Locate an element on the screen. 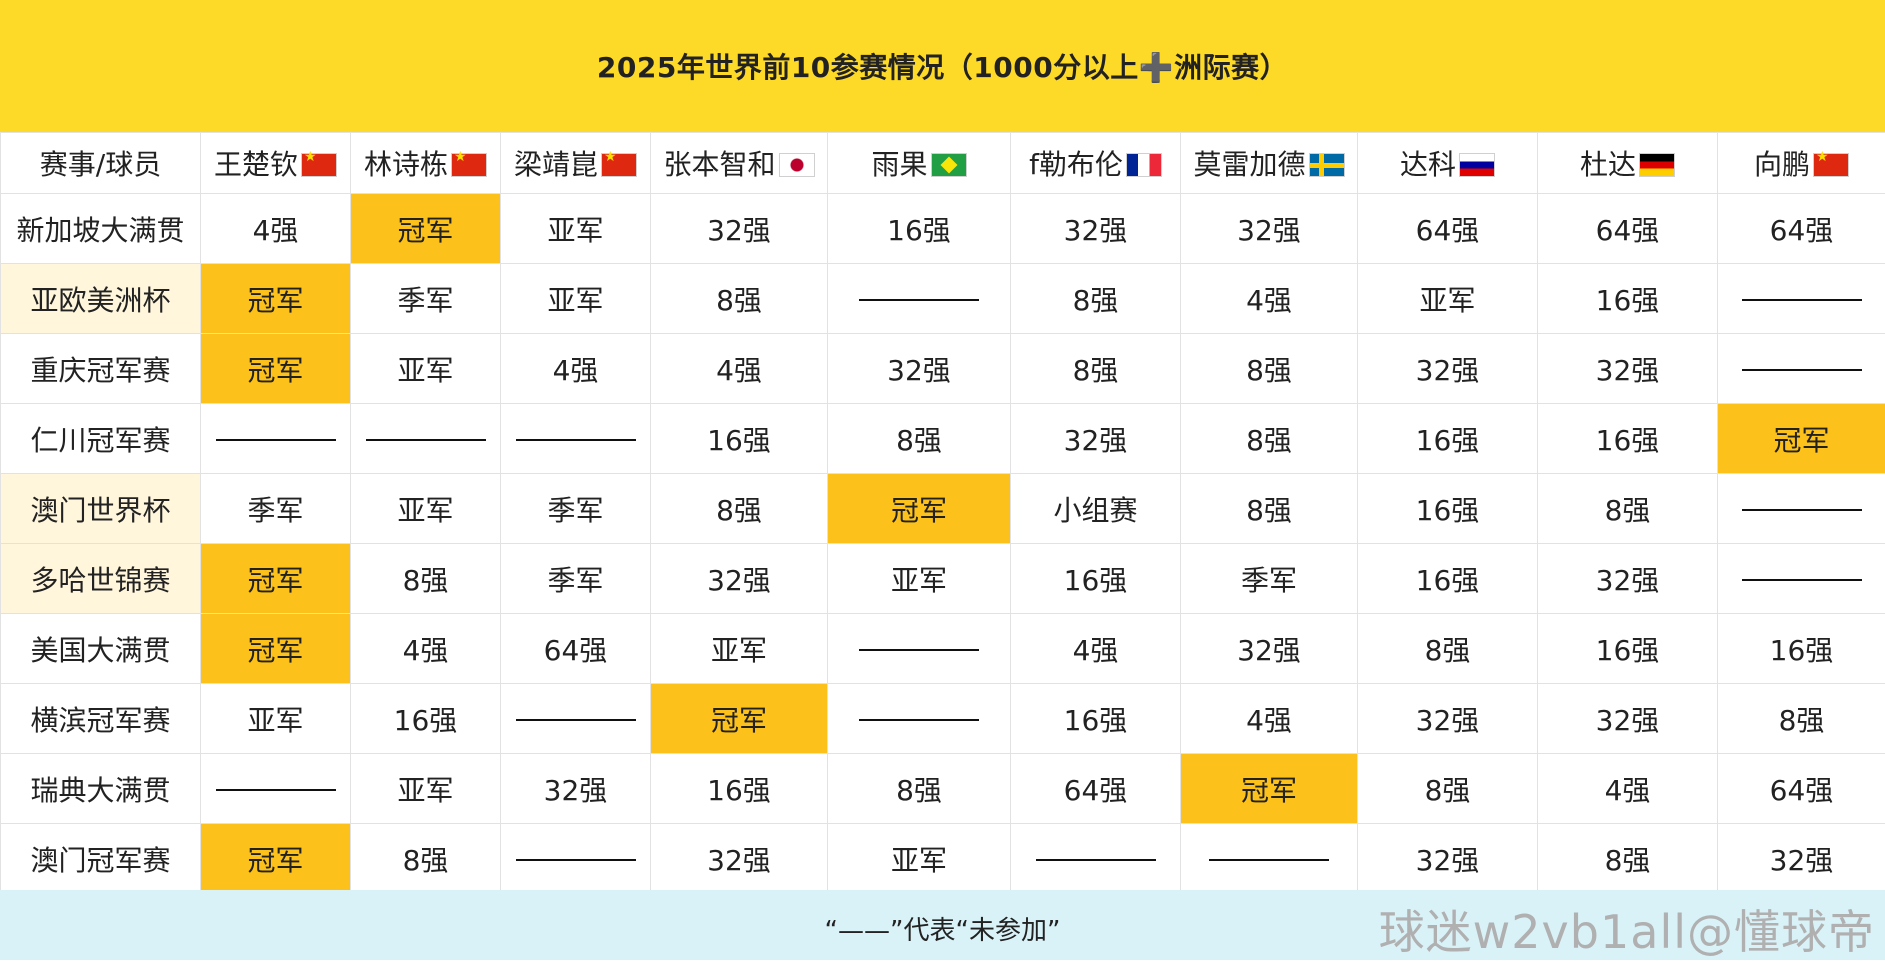 The width and height of the screenshot is (1885, 962). player-name: f勒布伦 is located at coordinates (1076, 164).